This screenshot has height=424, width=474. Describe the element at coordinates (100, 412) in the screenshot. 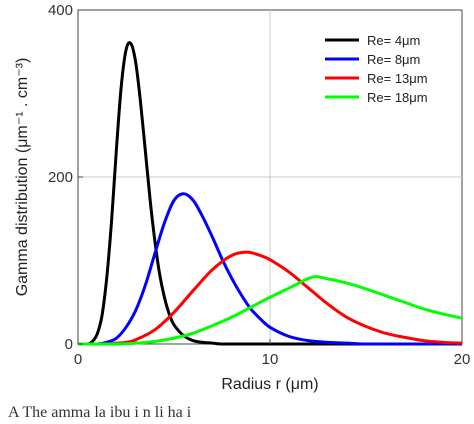

I see `figure-caption: A The amma la ibu i n li ha i` at that location.